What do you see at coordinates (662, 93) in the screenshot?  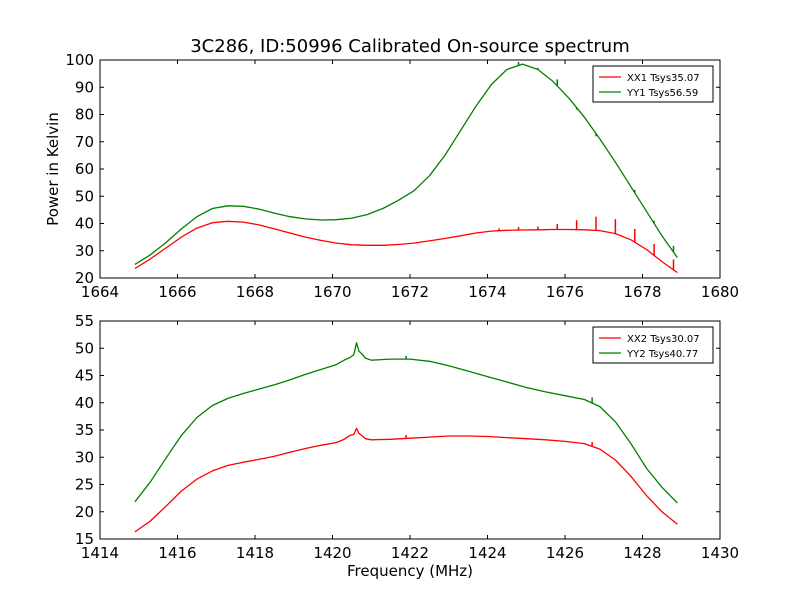 I see `legend-entry: YY1 Tsys56.59` at bounding box center [662, 93].